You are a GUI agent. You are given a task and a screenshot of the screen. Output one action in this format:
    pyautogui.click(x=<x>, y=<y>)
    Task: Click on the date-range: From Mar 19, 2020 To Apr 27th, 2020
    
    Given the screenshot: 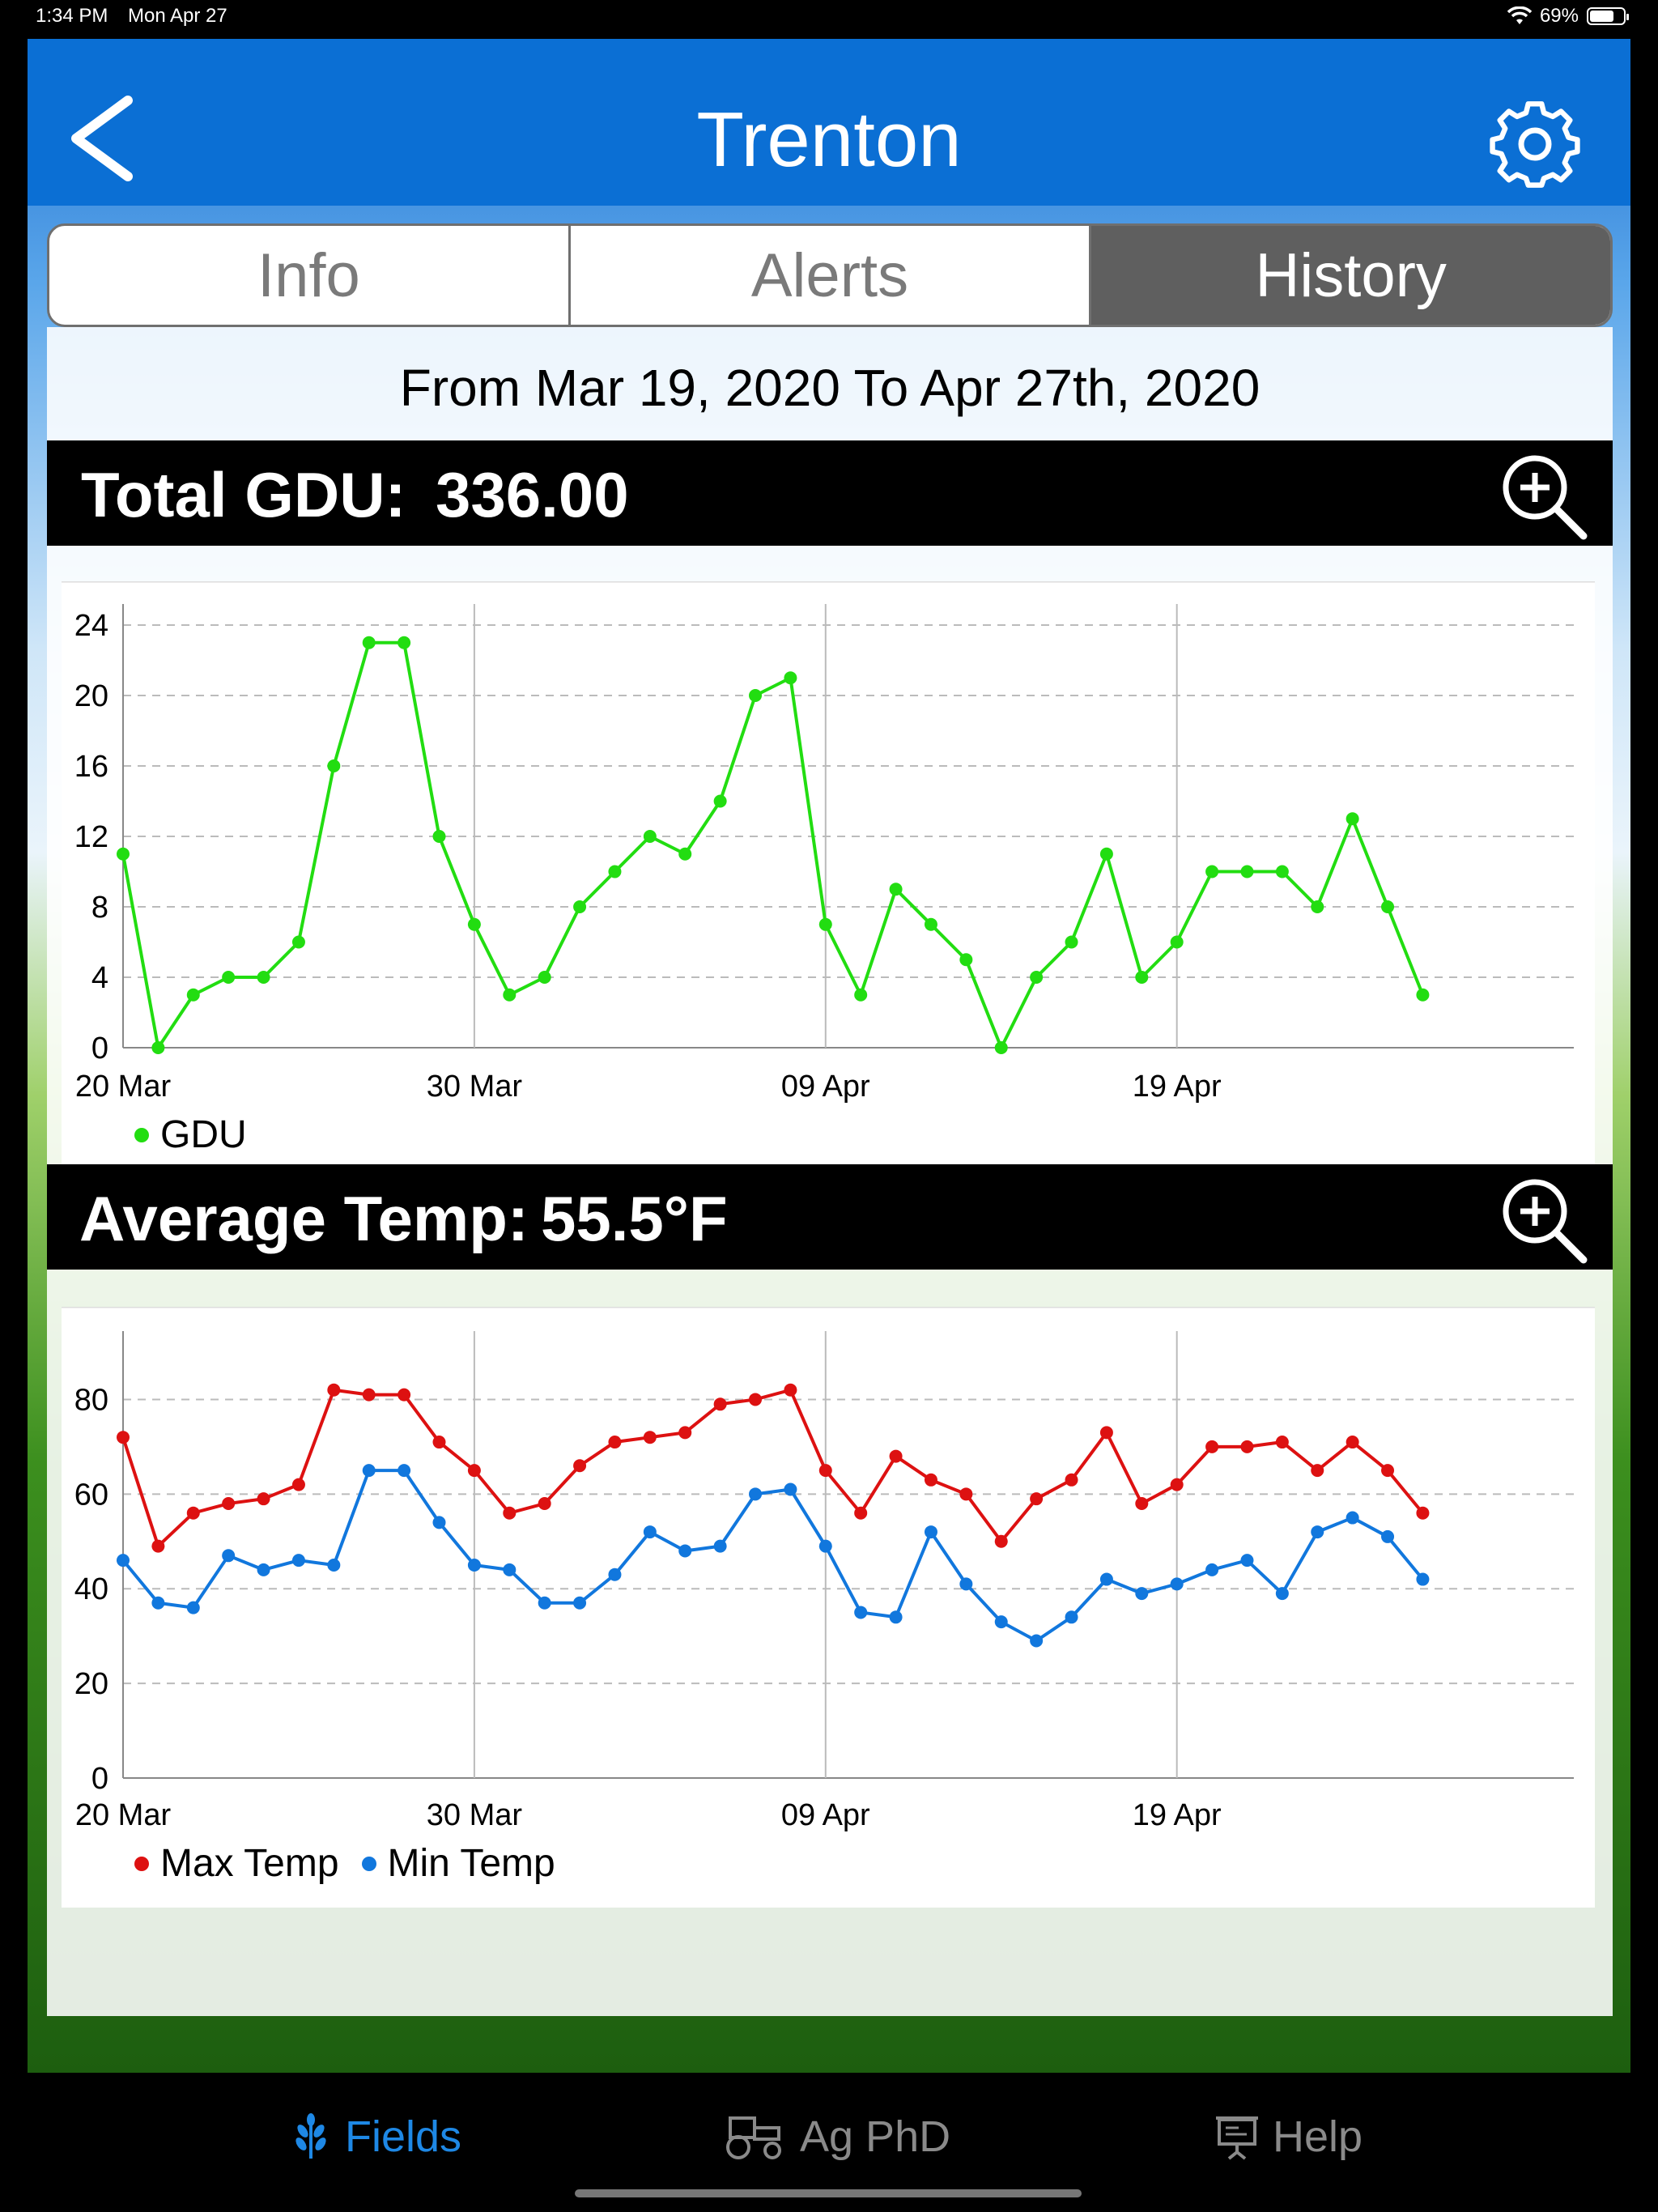 What is the action you would take?
    pyautogui.click(x=830, y=388)
    